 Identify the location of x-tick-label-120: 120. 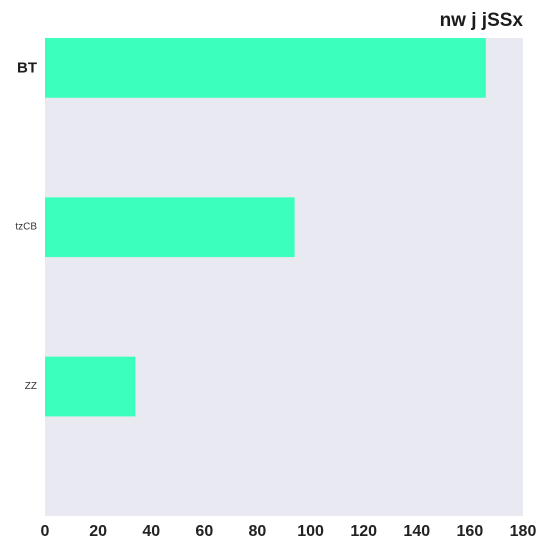
(363, 531).